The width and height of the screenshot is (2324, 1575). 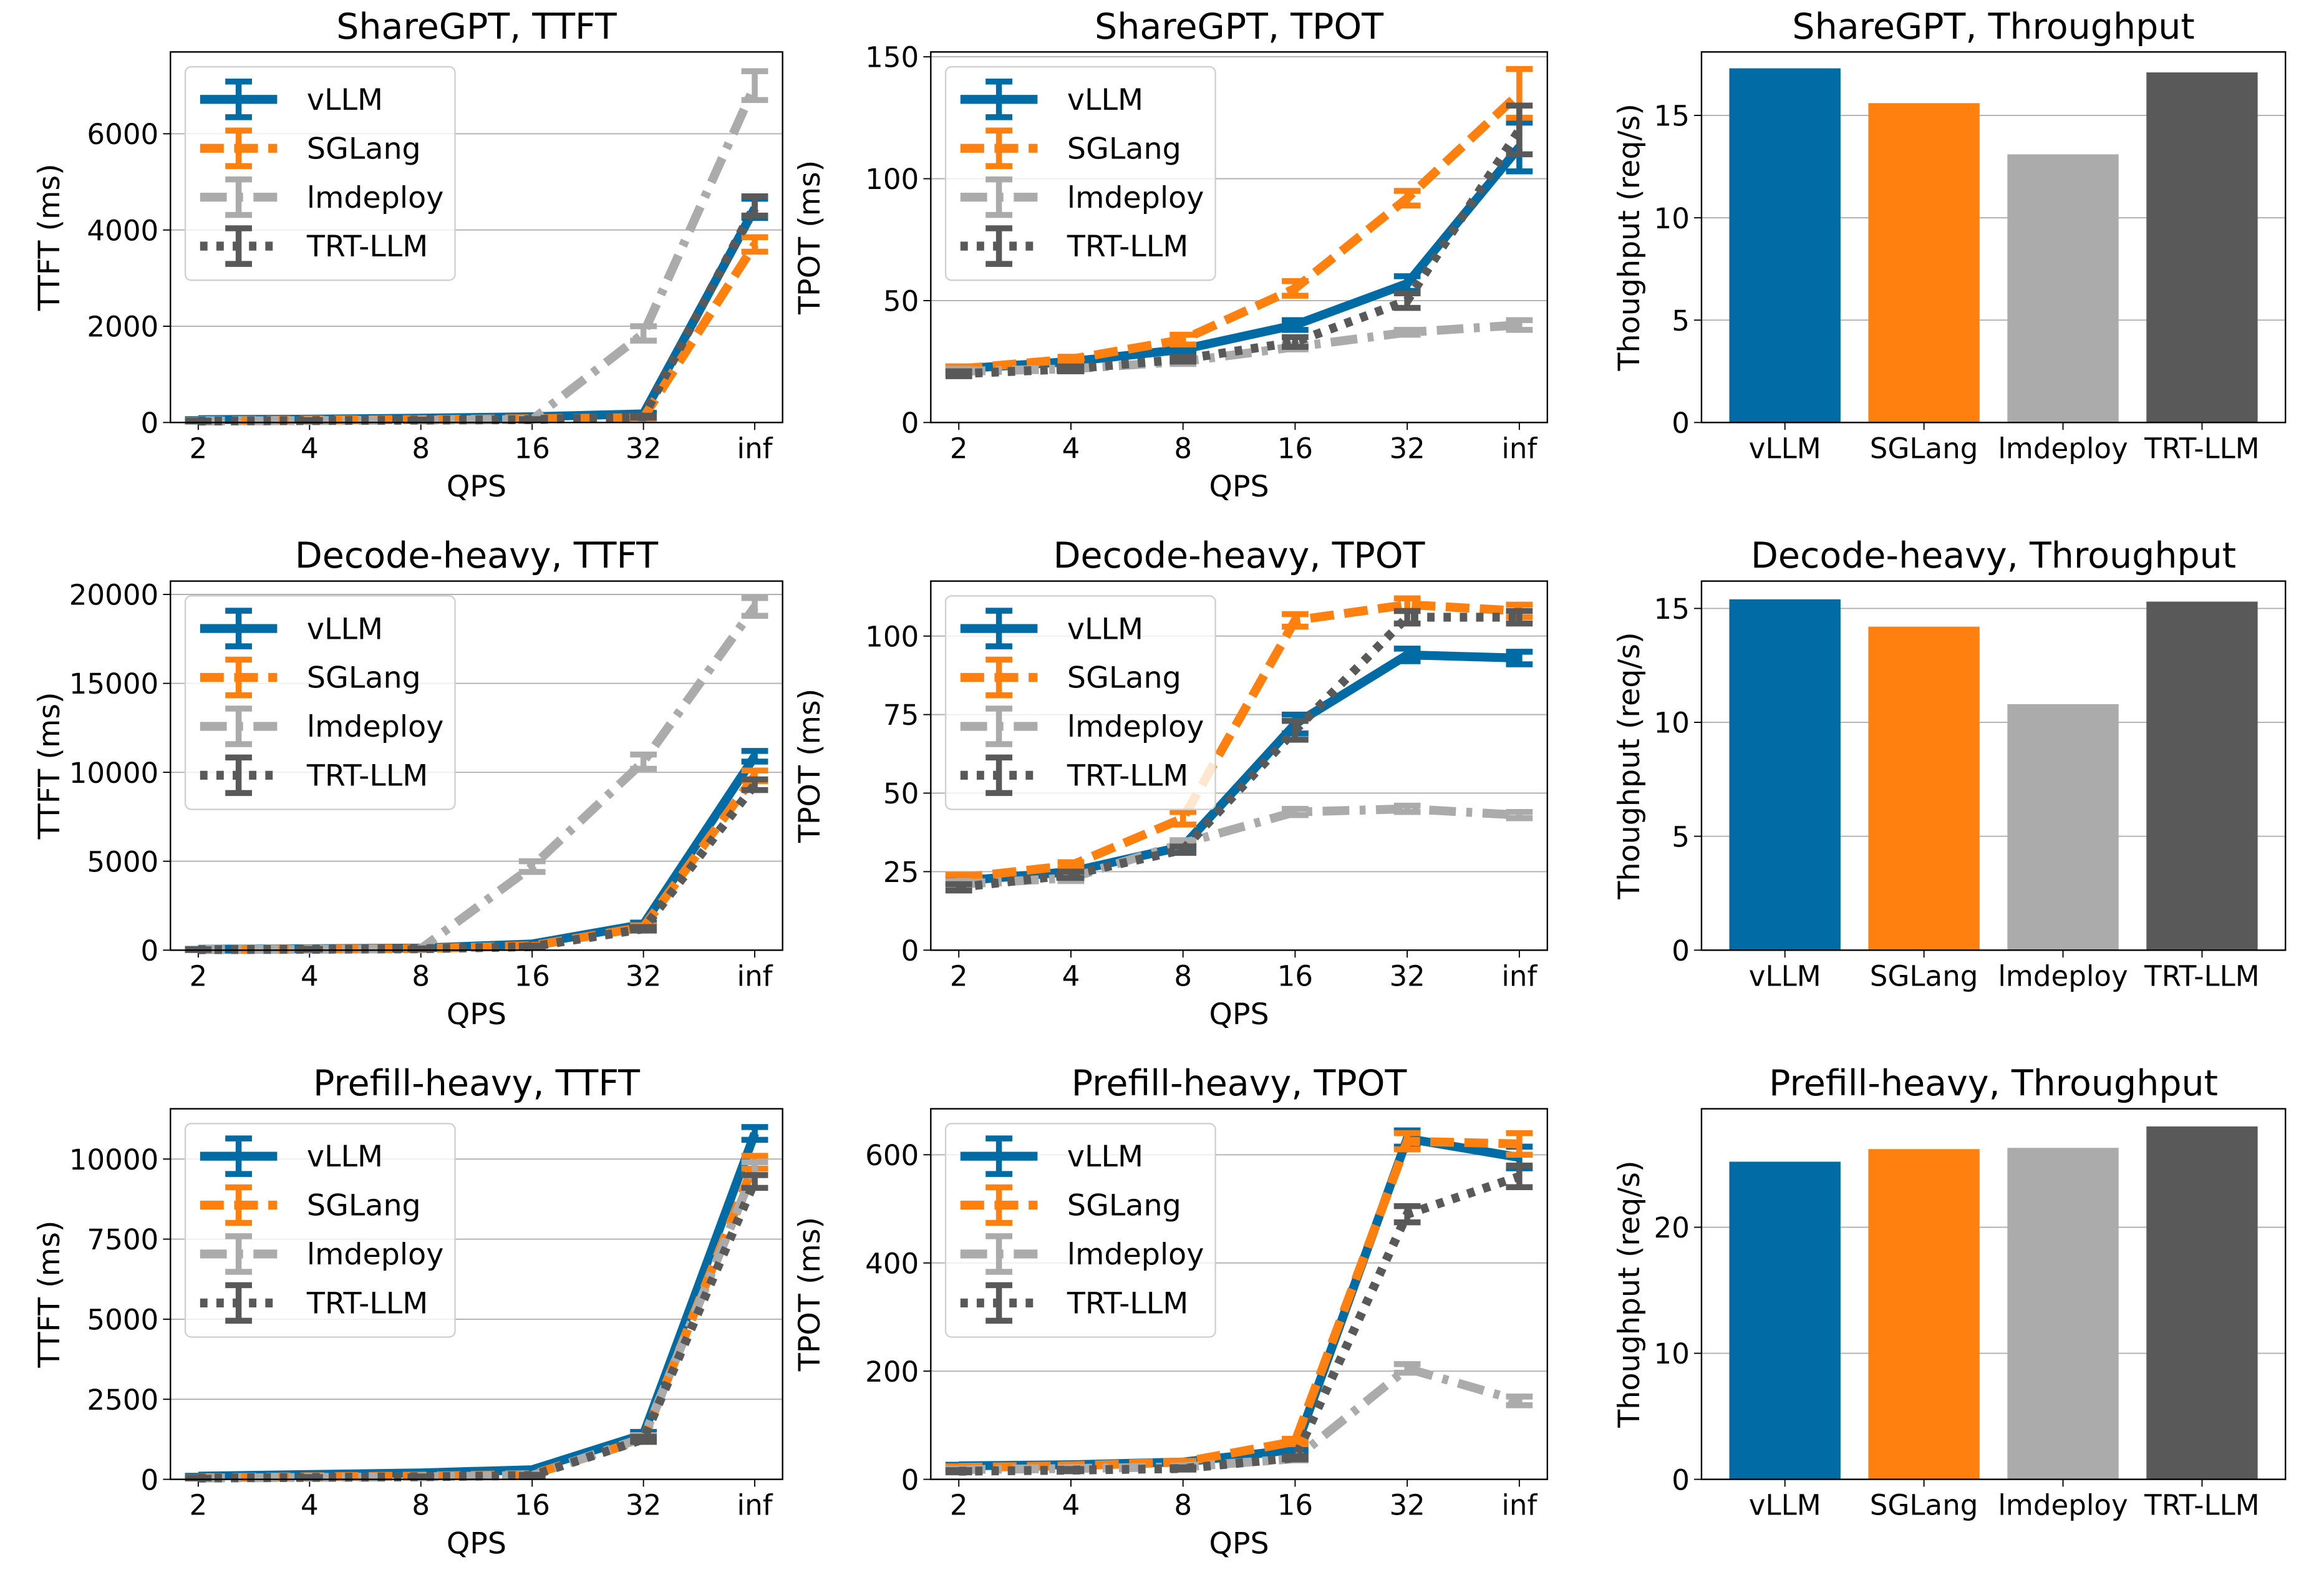 I want to click on x-tick-label: lmdeploy, so click(x=2063, y=448).